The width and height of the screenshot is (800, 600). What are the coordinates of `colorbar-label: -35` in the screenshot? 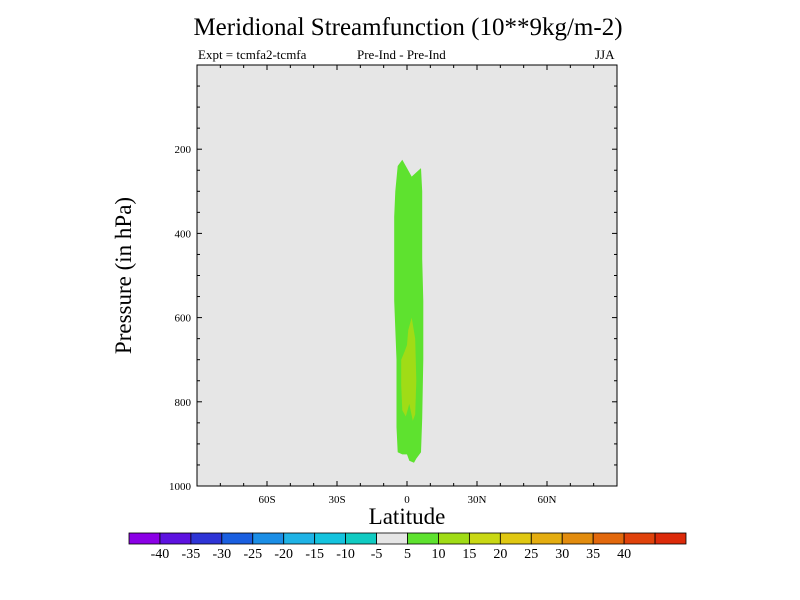 It's located at (191, 554).